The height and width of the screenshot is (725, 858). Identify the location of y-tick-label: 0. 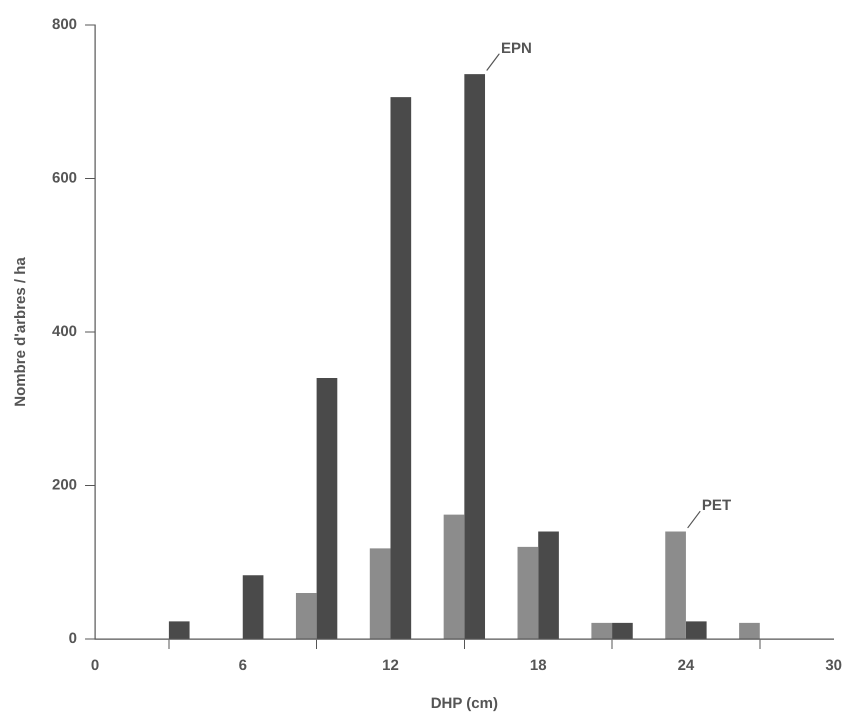
(73, 639).